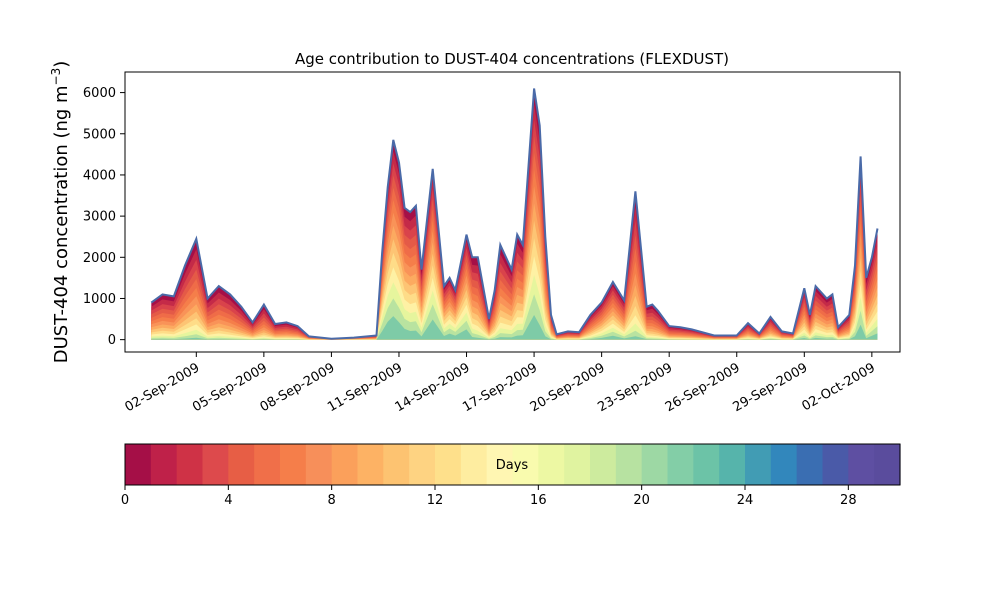  What do you see at coordinates (125, 500) in the screenshot?
I see `colorbar-tick-label: 0` at bounding box center [125, 500].